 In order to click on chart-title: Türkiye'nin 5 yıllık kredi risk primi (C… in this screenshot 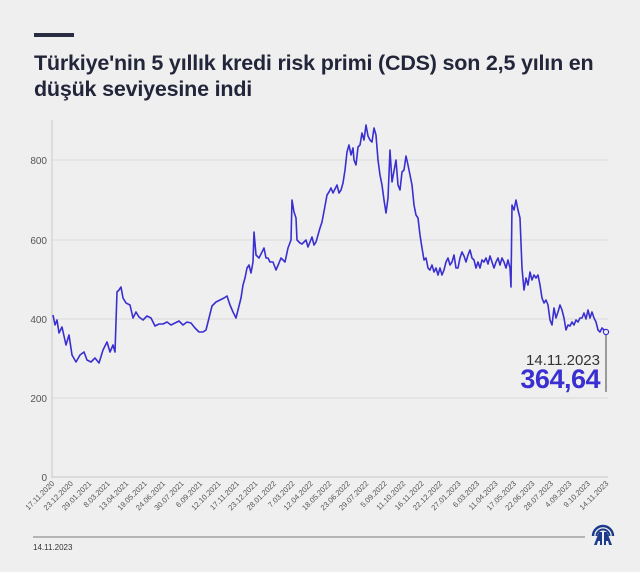, I will do `click(314, 76)`.